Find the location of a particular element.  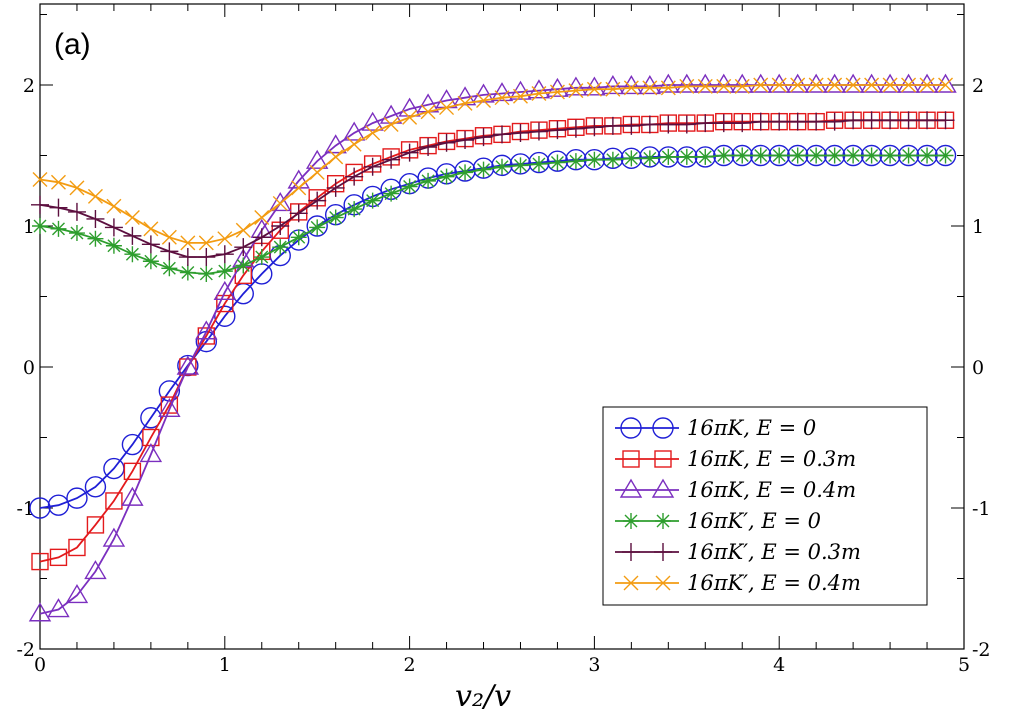

y-tick-label-right: -2 is located at coordinates (981, 650).